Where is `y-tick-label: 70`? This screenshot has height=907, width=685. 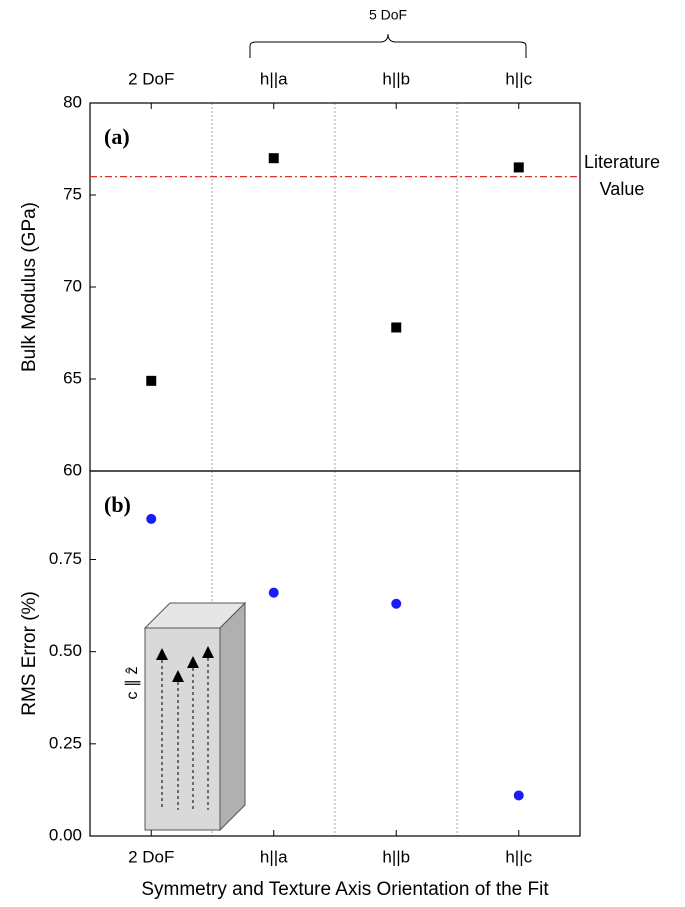
y-tick-label: 70 is located at coordinates (72, 285).